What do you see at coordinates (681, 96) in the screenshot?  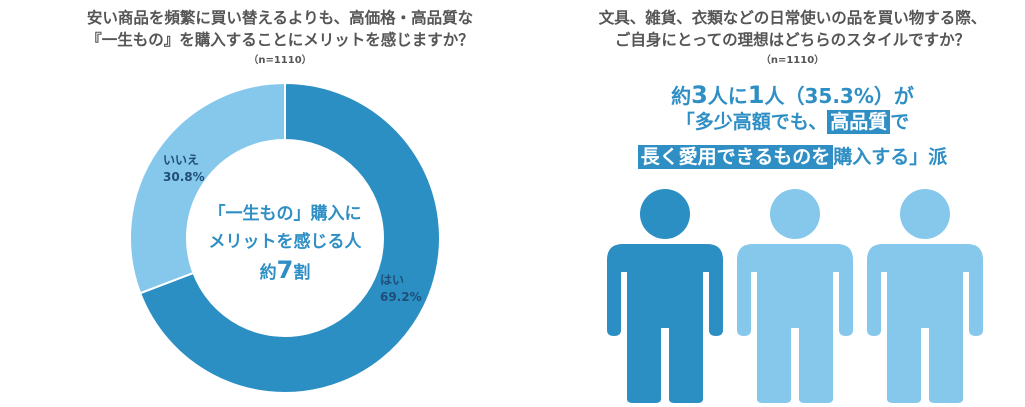 I see `headline-ratio-prefix: 約` at bounding box center [681, 96].